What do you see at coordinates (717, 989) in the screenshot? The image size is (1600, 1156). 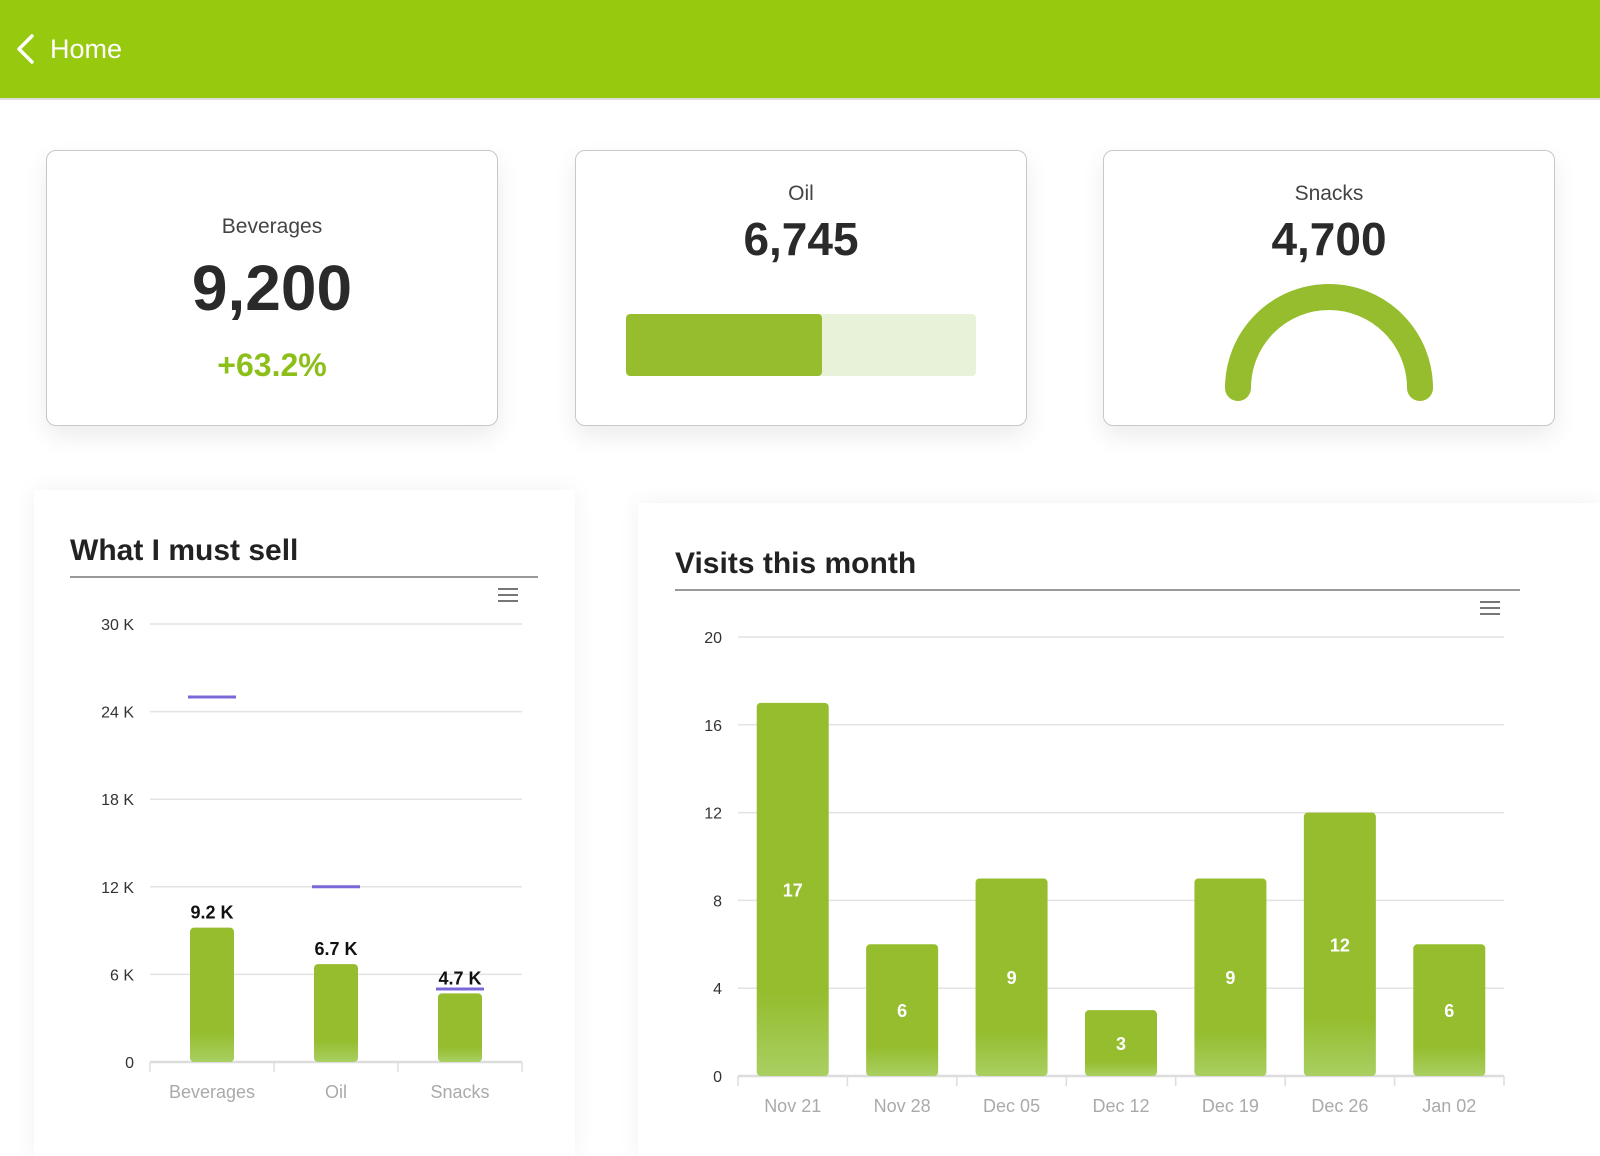 I see `y-tick-label: 4` at bounding box center [717, 989].